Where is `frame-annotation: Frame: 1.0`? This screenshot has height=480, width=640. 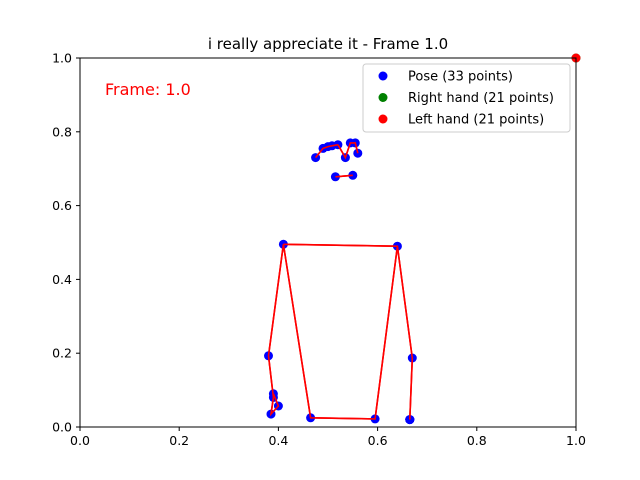 frame-annotation: Frame: 1.0 is located at coordinates (148, 89).